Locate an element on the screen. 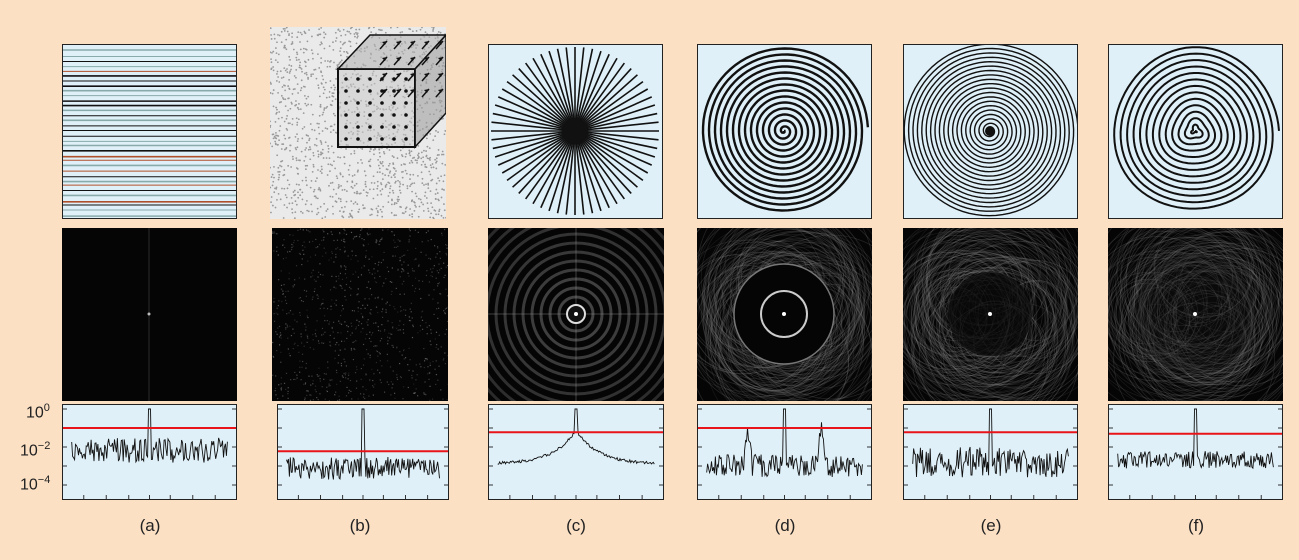 This screenshot has width=1299, height=560. panel-a-spectrum is located at coordinates (149, 452).